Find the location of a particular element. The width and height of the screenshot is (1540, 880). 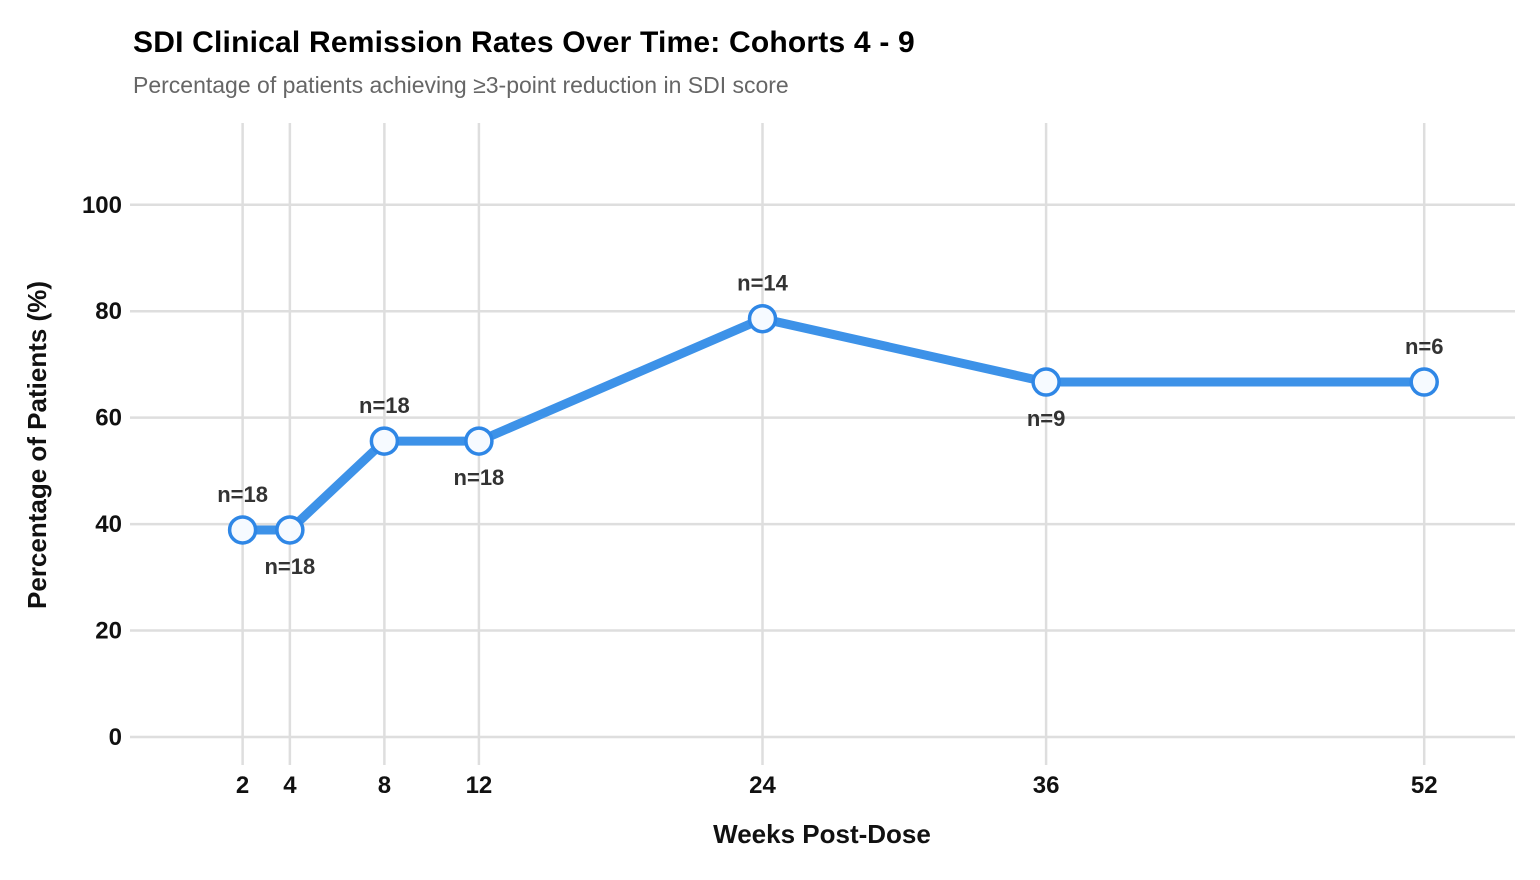

point-label: n=6 is located at coordinates (1424, 346).